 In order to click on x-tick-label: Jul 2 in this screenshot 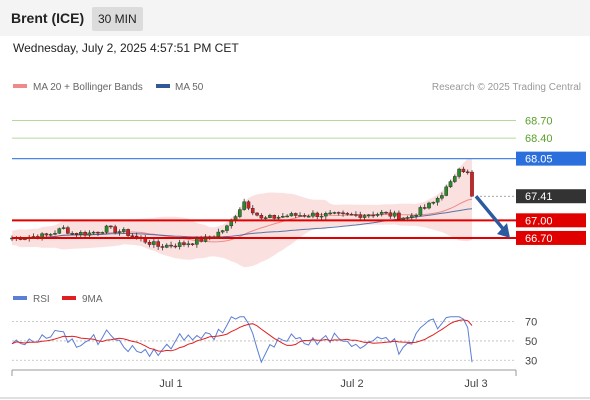, I will do `click(351, 384)`.